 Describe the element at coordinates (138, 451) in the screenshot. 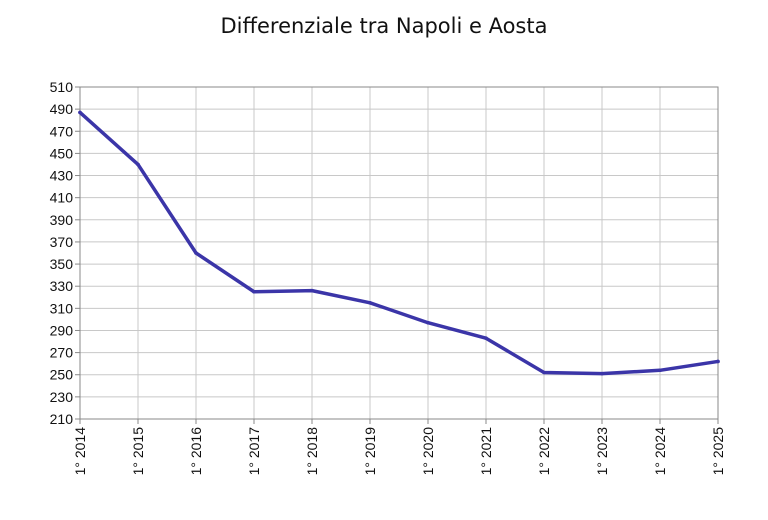

I see `x-tick-label: 1° 2015` at that location.